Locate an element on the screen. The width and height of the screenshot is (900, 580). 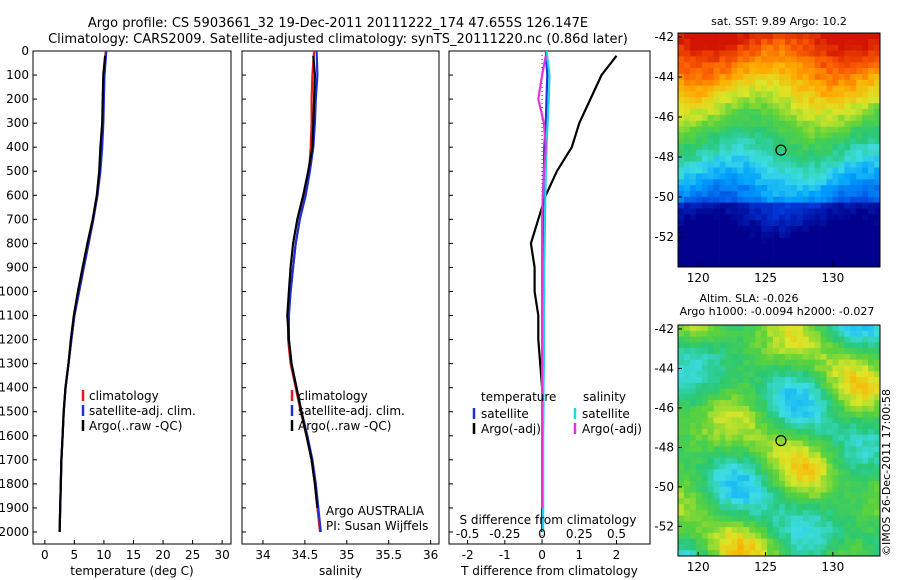
x-tick-label: 25 is located at coordinates (192, 555).